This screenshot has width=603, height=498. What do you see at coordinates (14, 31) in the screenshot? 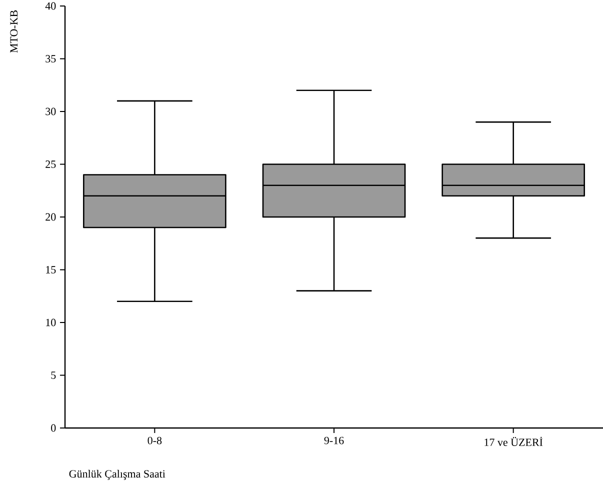
I see `y-axis-title: MTO-KB` at bounding box center [14, 31].